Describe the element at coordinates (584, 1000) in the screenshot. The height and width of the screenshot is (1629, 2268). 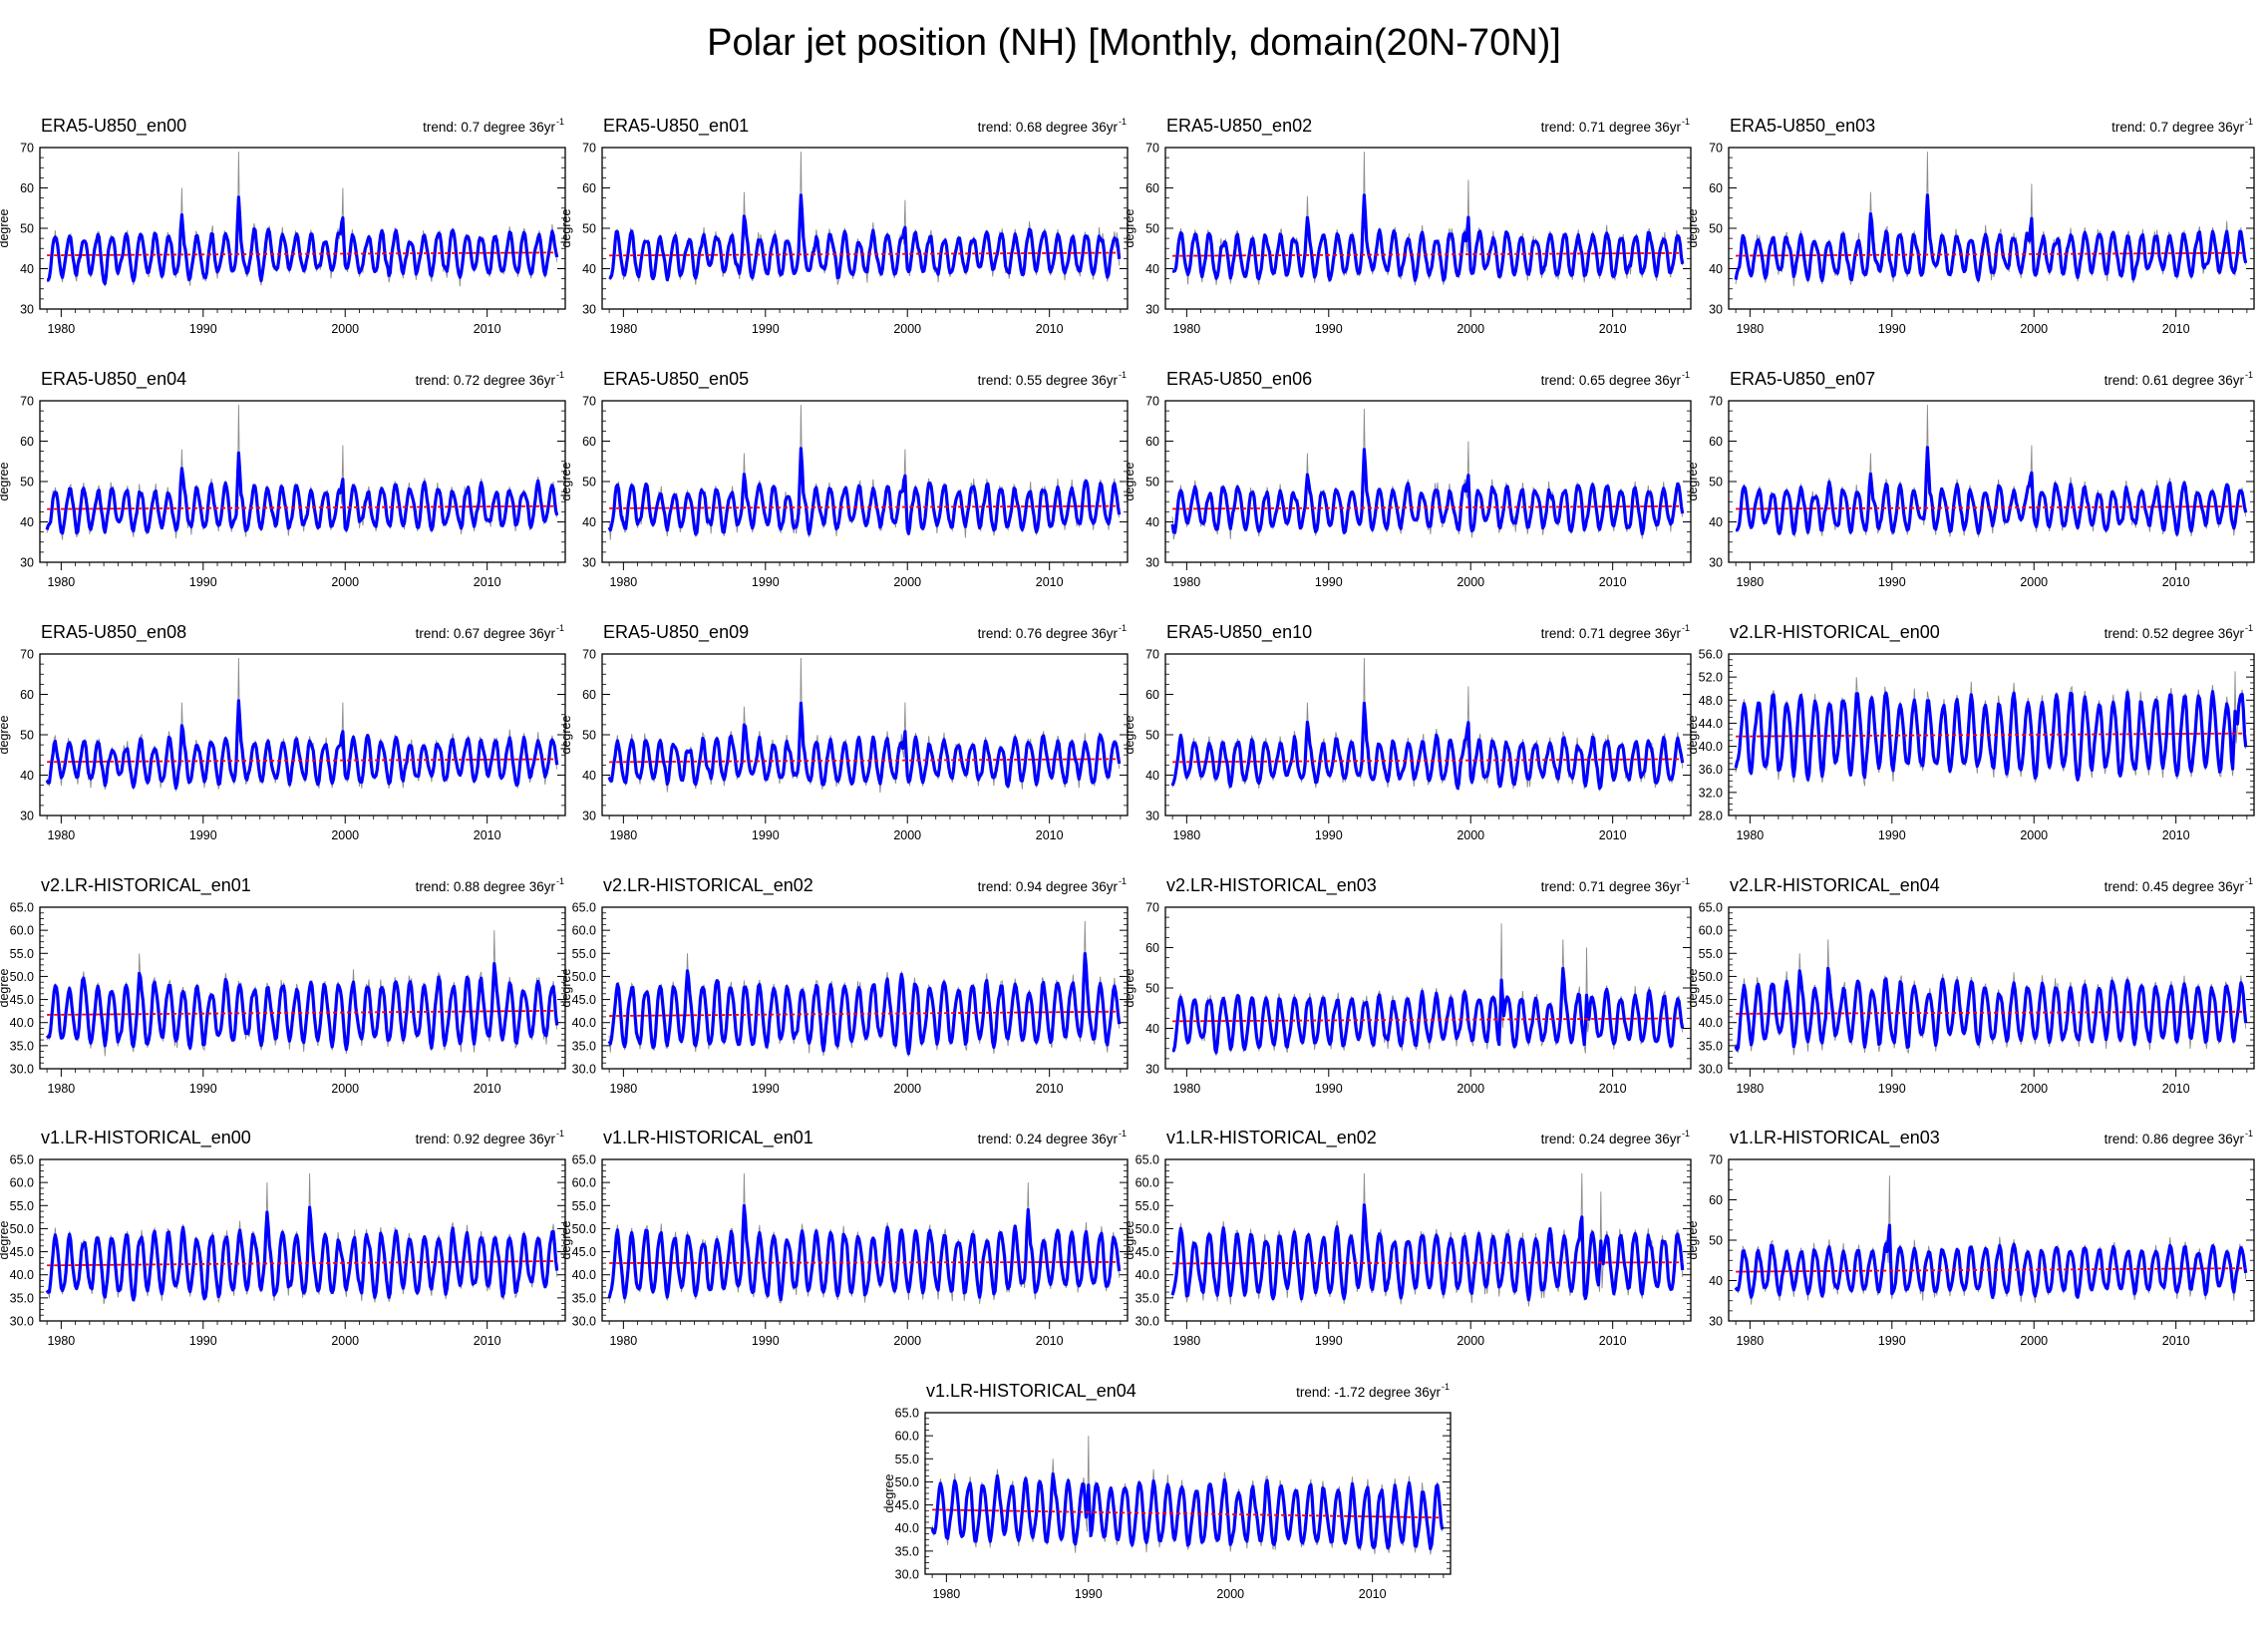
I see `y-tick-label: 45.0` at that location.